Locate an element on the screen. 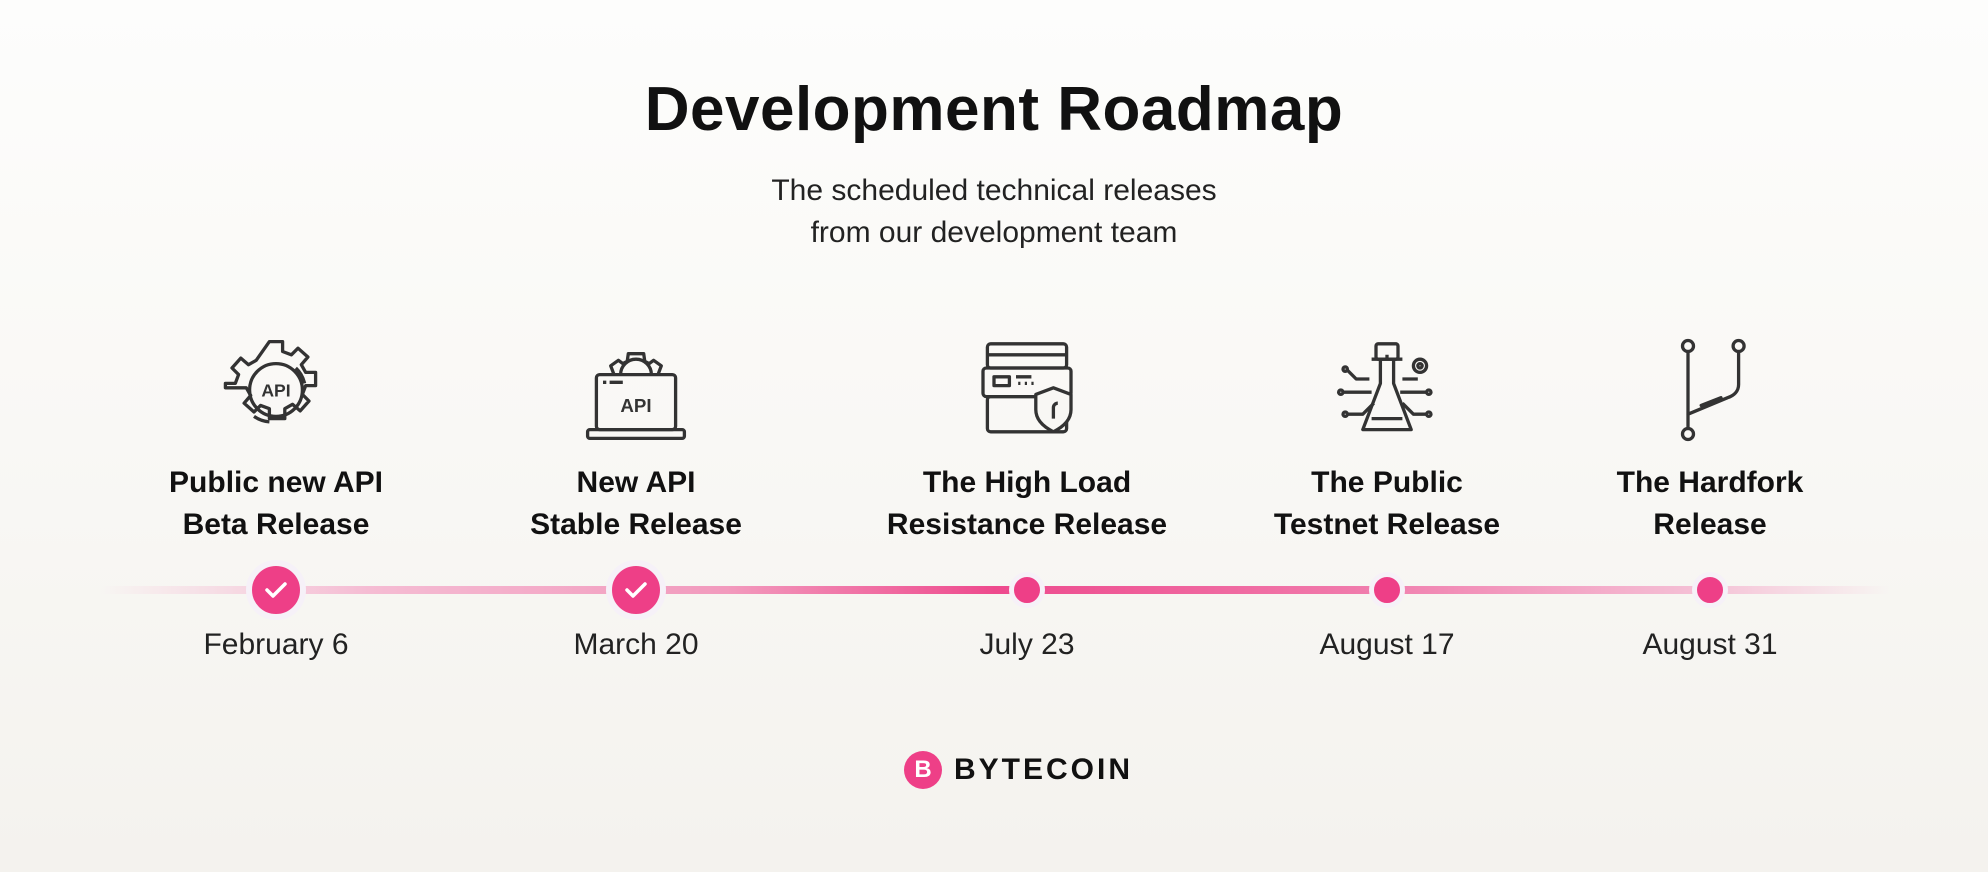  title-line: Public new API is located at coordinates (276, 482).